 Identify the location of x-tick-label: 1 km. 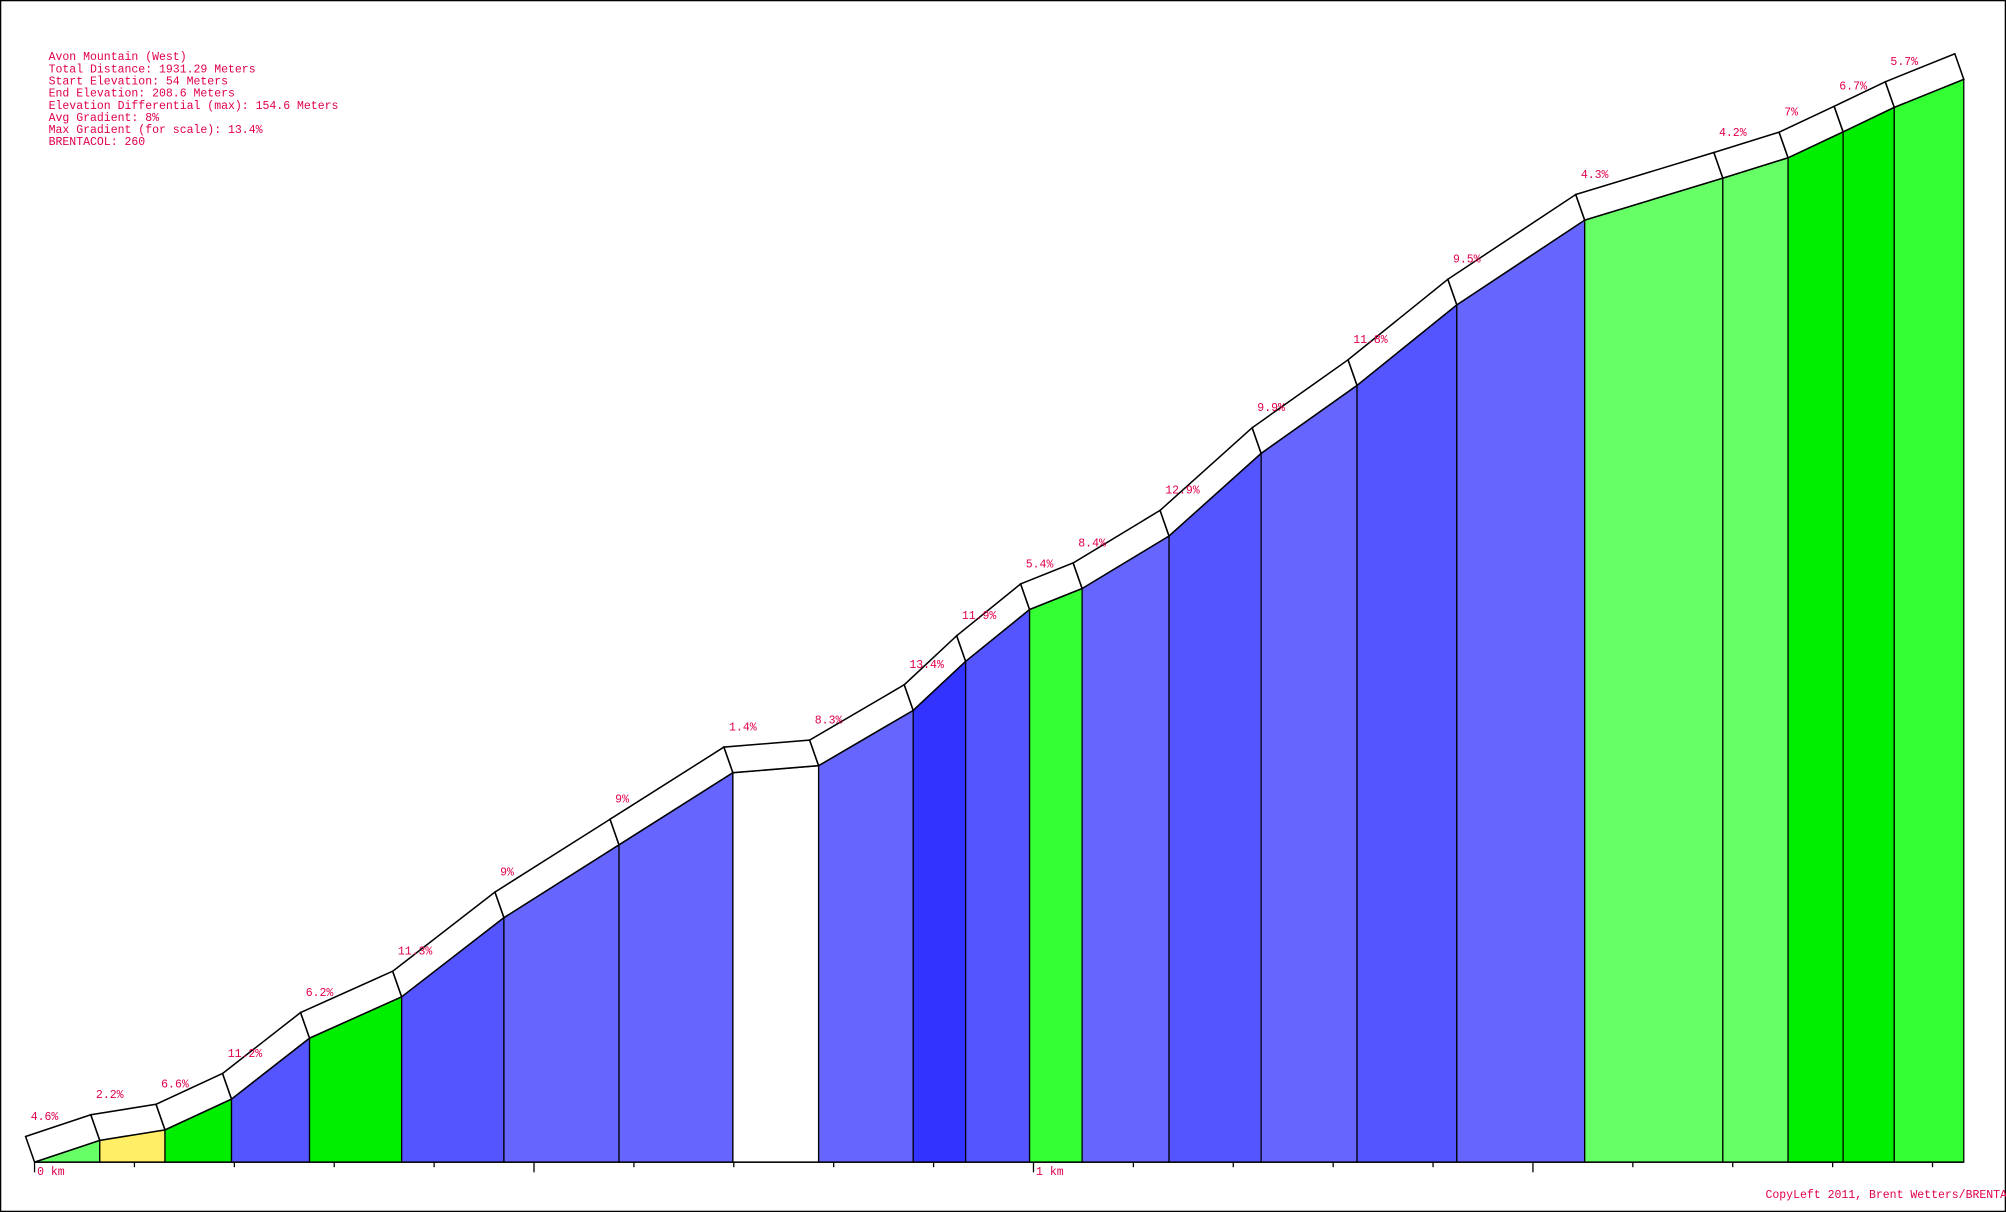
(1050, 1172).